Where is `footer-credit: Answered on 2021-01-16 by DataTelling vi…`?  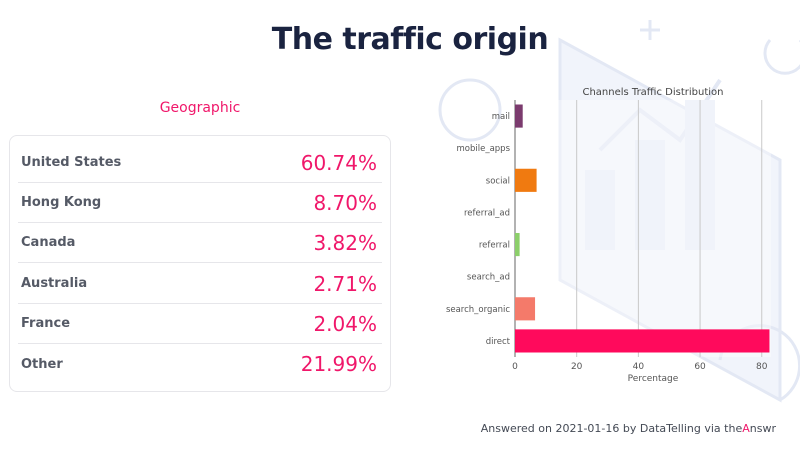 footer-credit: Answered on 2021-01-16 by DataTelling vi… is located at coordinates (628, 428).